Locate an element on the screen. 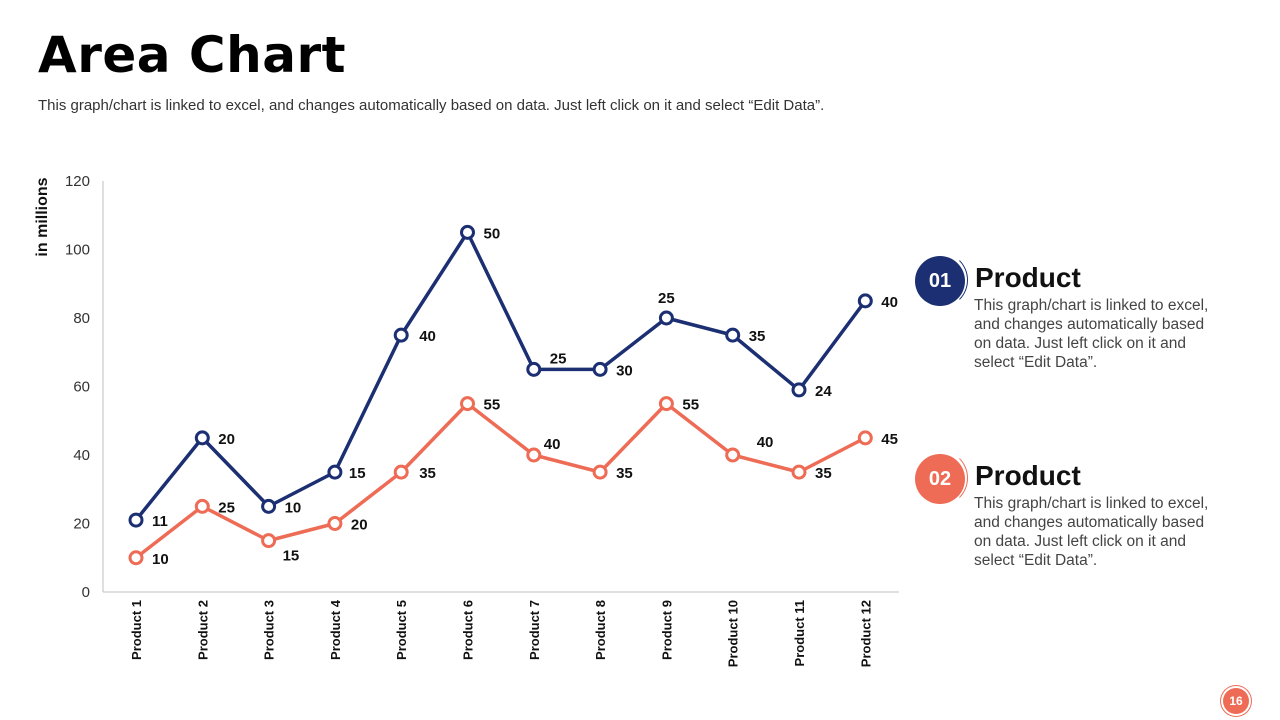  legend-badge-1: 01 is located at coordinates (940, 281).